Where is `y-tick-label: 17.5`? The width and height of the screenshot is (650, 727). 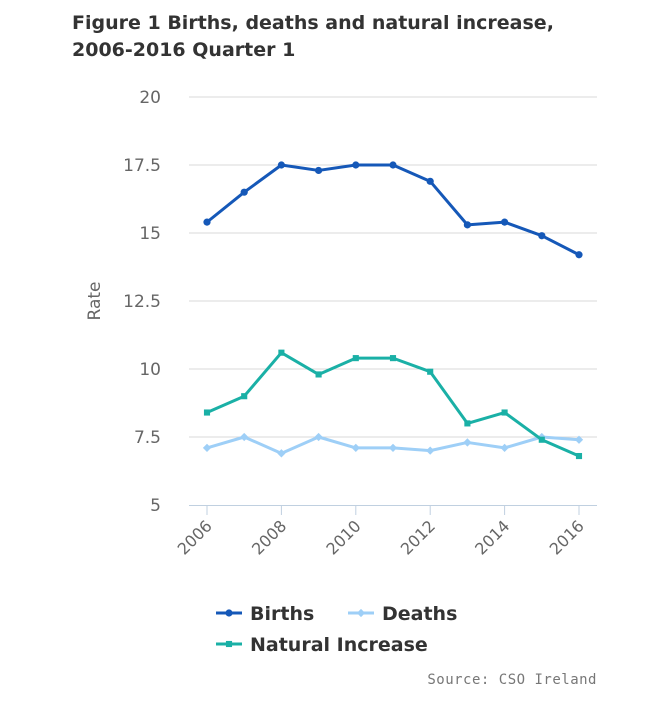
y-tick-label: 17.5 is located at coordinates (142, 166).